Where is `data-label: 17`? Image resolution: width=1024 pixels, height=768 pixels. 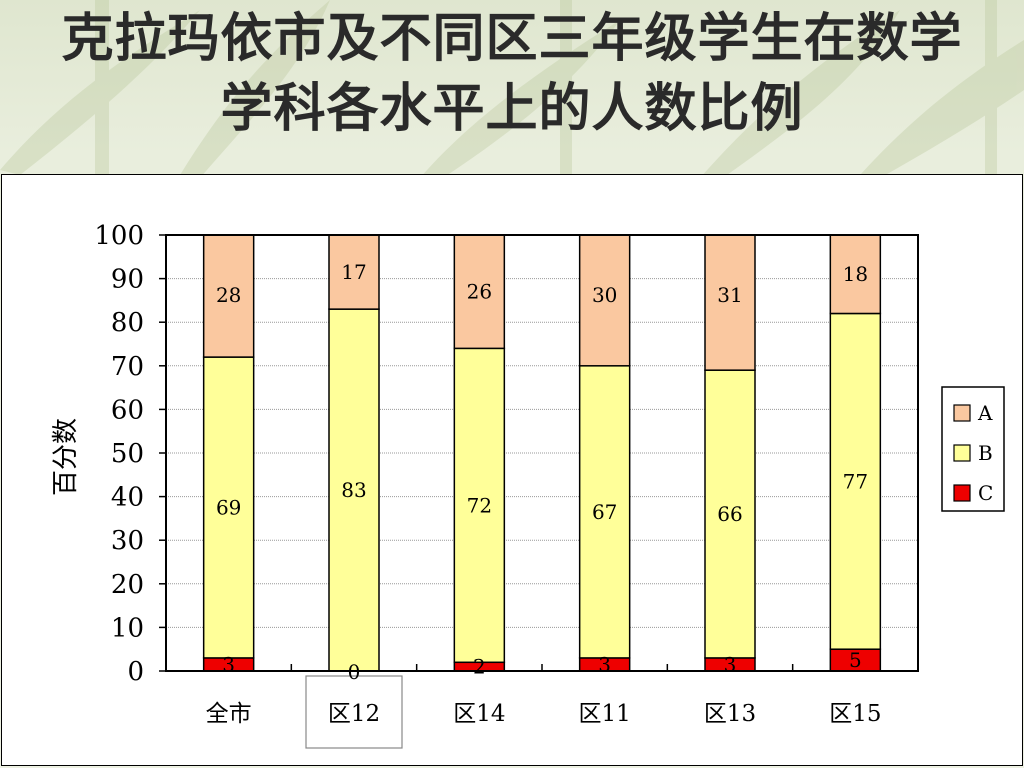
data-label: 17 is located at coordinates (353, 272).